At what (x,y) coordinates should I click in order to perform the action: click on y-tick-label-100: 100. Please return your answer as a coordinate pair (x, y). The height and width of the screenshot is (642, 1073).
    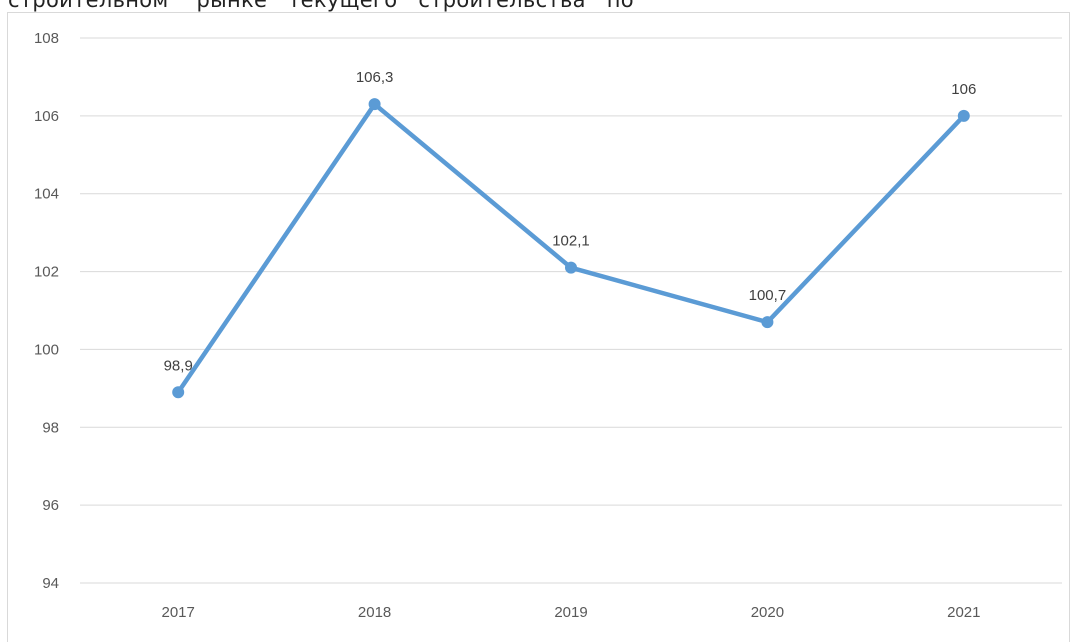
    Looking at the image, I should click on (46, 349).